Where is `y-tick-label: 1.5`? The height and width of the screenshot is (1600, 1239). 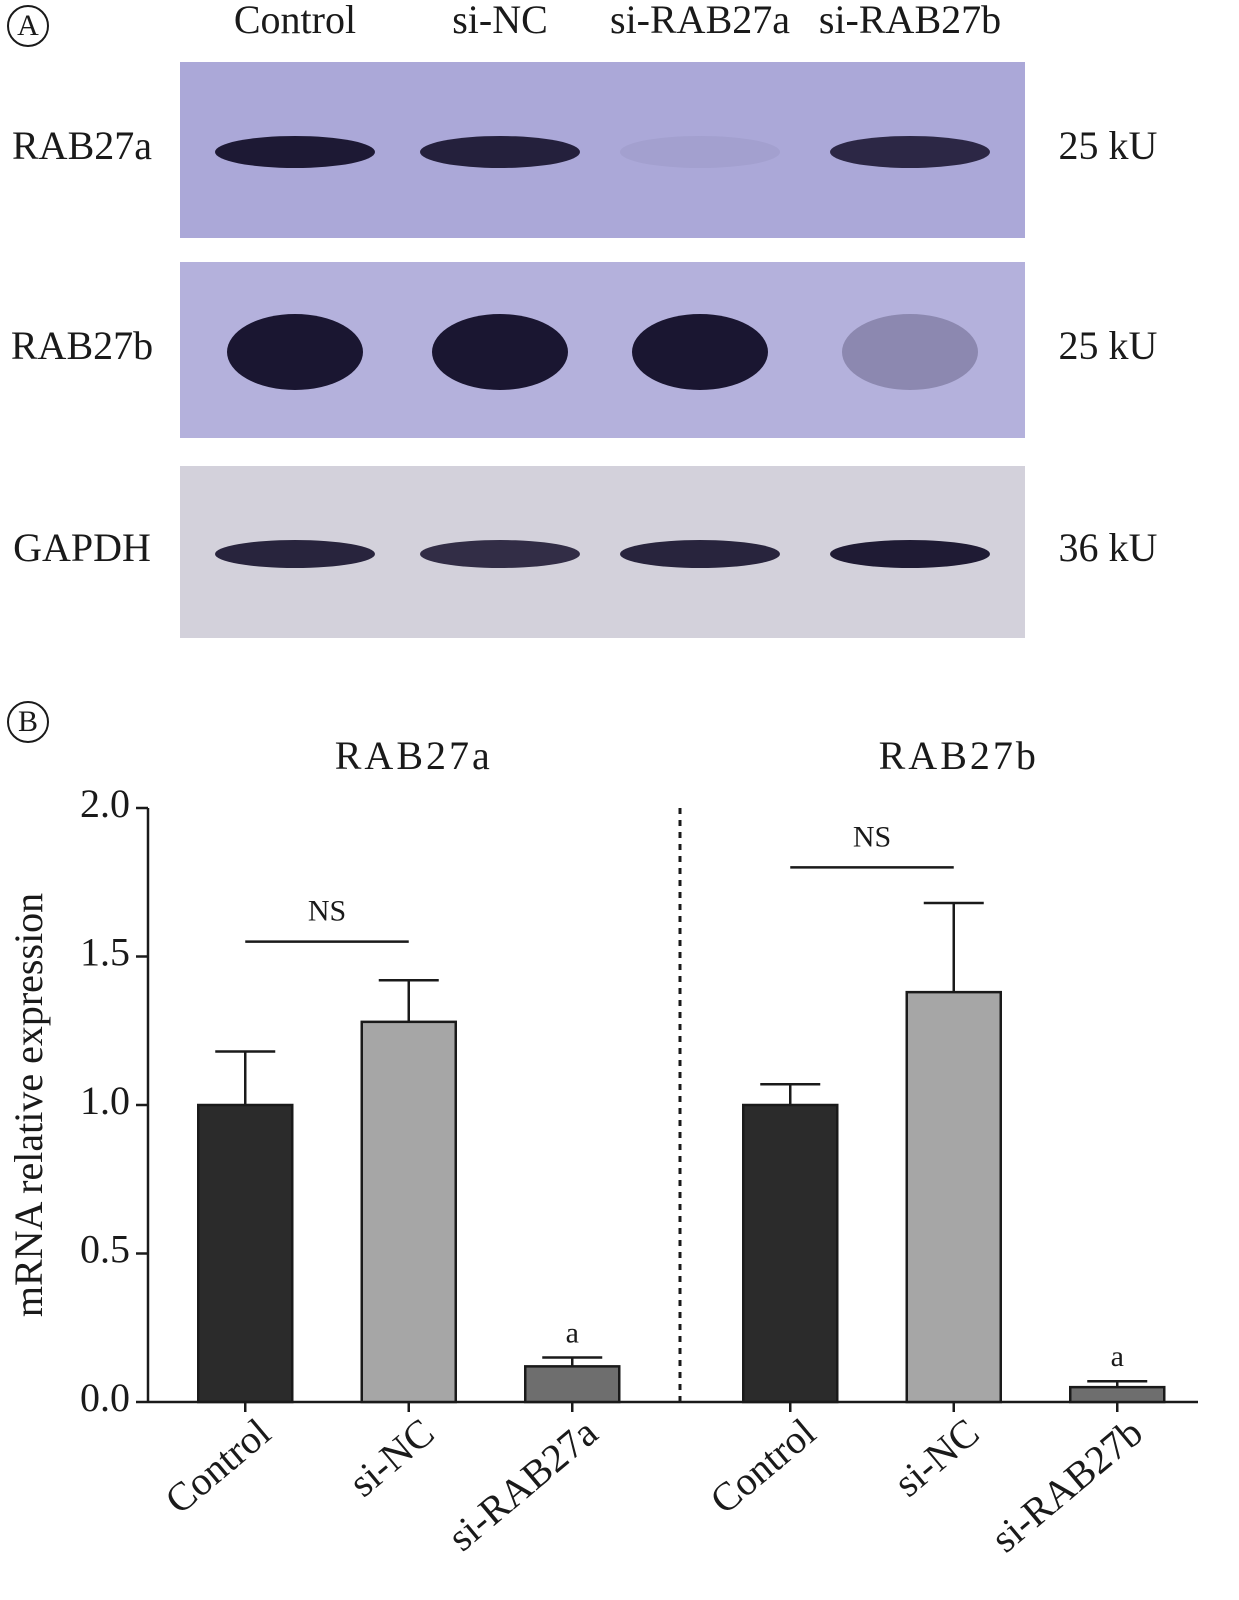 y-tick-label: 1.5 is located at coordinates (105, 952).